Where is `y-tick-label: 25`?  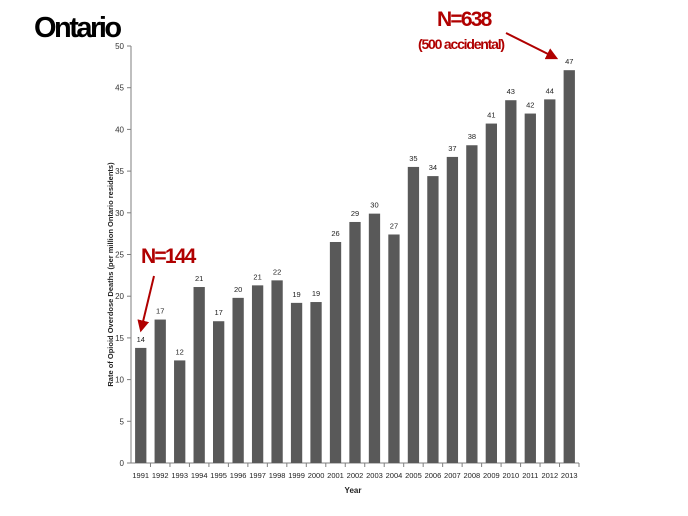
y-tick-label: 25 is located at coordinates (119, 255).